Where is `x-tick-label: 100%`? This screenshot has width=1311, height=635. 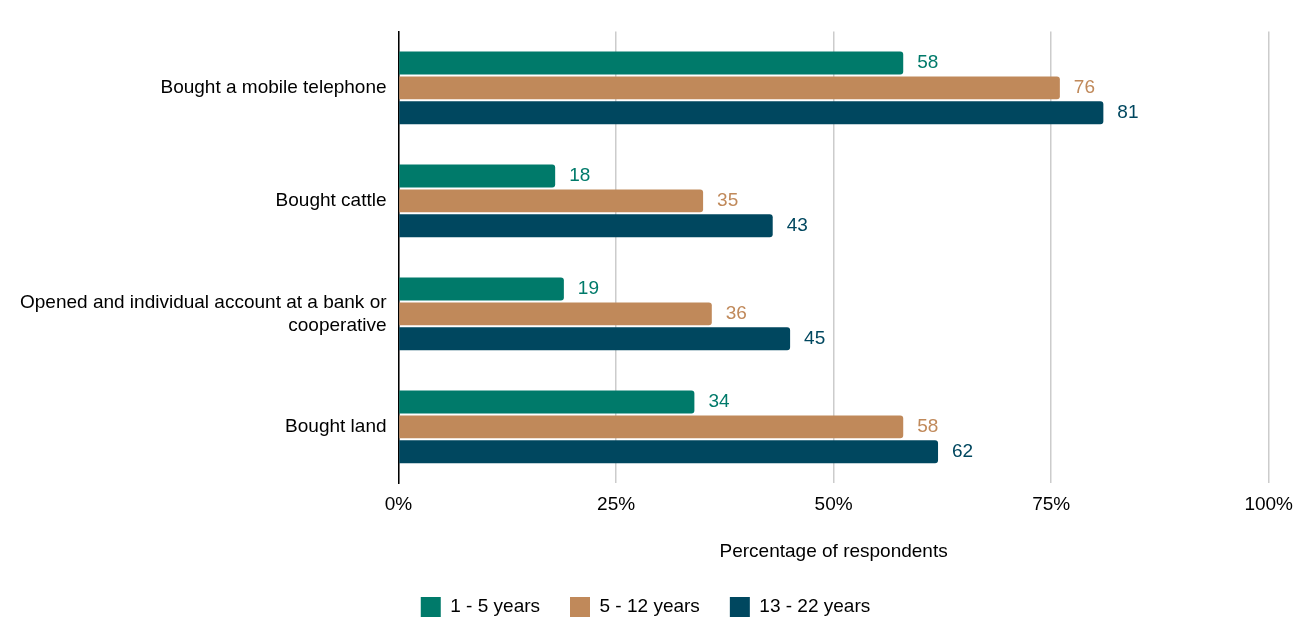
x-tick-label: 100% is located at coordinates (1269, 504).